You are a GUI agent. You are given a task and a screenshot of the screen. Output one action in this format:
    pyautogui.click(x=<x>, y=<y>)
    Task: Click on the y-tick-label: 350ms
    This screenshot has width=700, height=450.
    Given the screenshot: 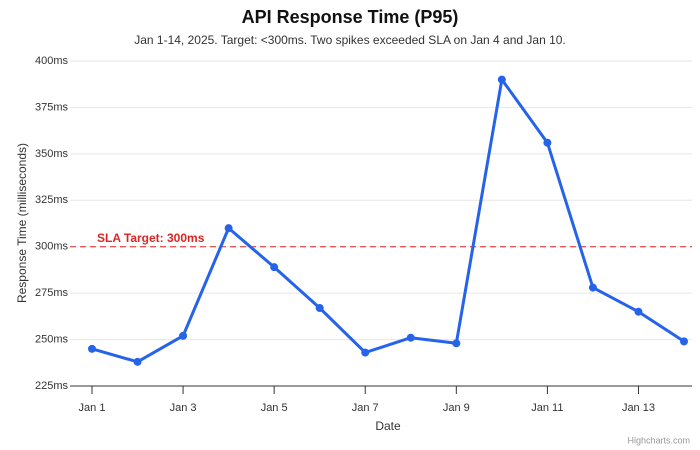 What is the action you would take?
    pyautogui.click(x=52, y=154)
    